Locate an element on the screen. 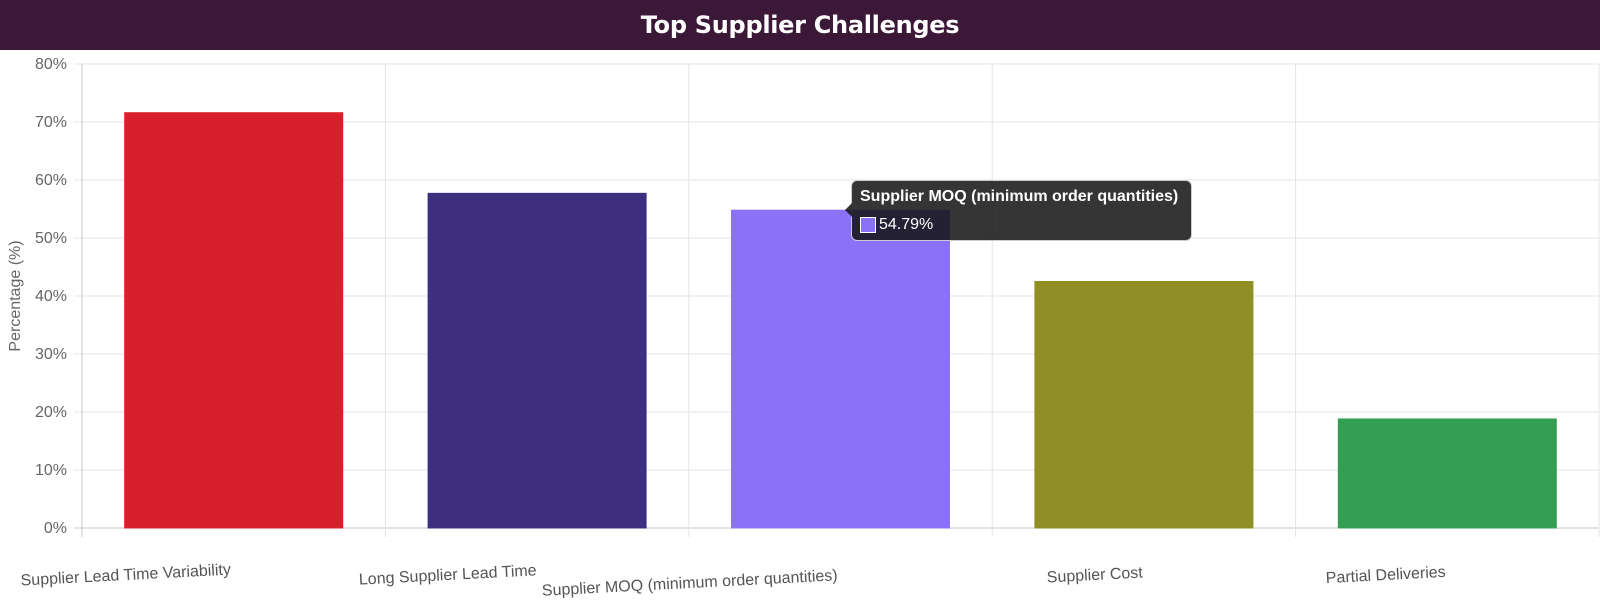 The width and height of the screenshot is (1600, 601). y-tick-label: 50% is located at coordinates (51, 238).